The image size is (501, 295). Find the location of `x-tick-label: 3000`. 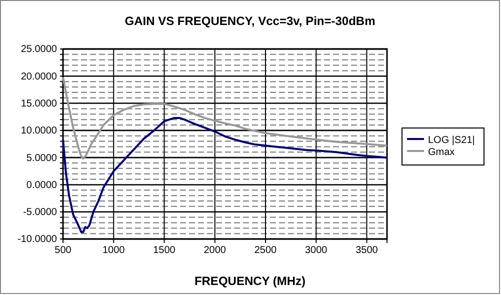

x-tick-label: 3000 is located at coordinates (316, 250).